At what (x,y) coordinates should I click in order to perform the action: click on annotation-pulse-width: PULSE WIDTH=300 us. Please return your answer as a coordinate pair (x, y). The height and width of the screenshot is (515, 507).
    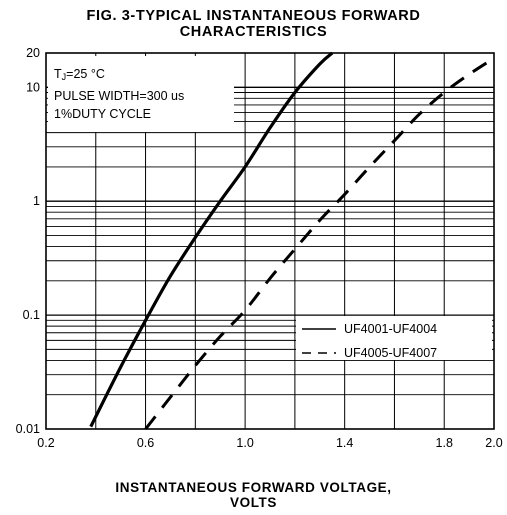
    Looking at the image, I should click on (119, 96).